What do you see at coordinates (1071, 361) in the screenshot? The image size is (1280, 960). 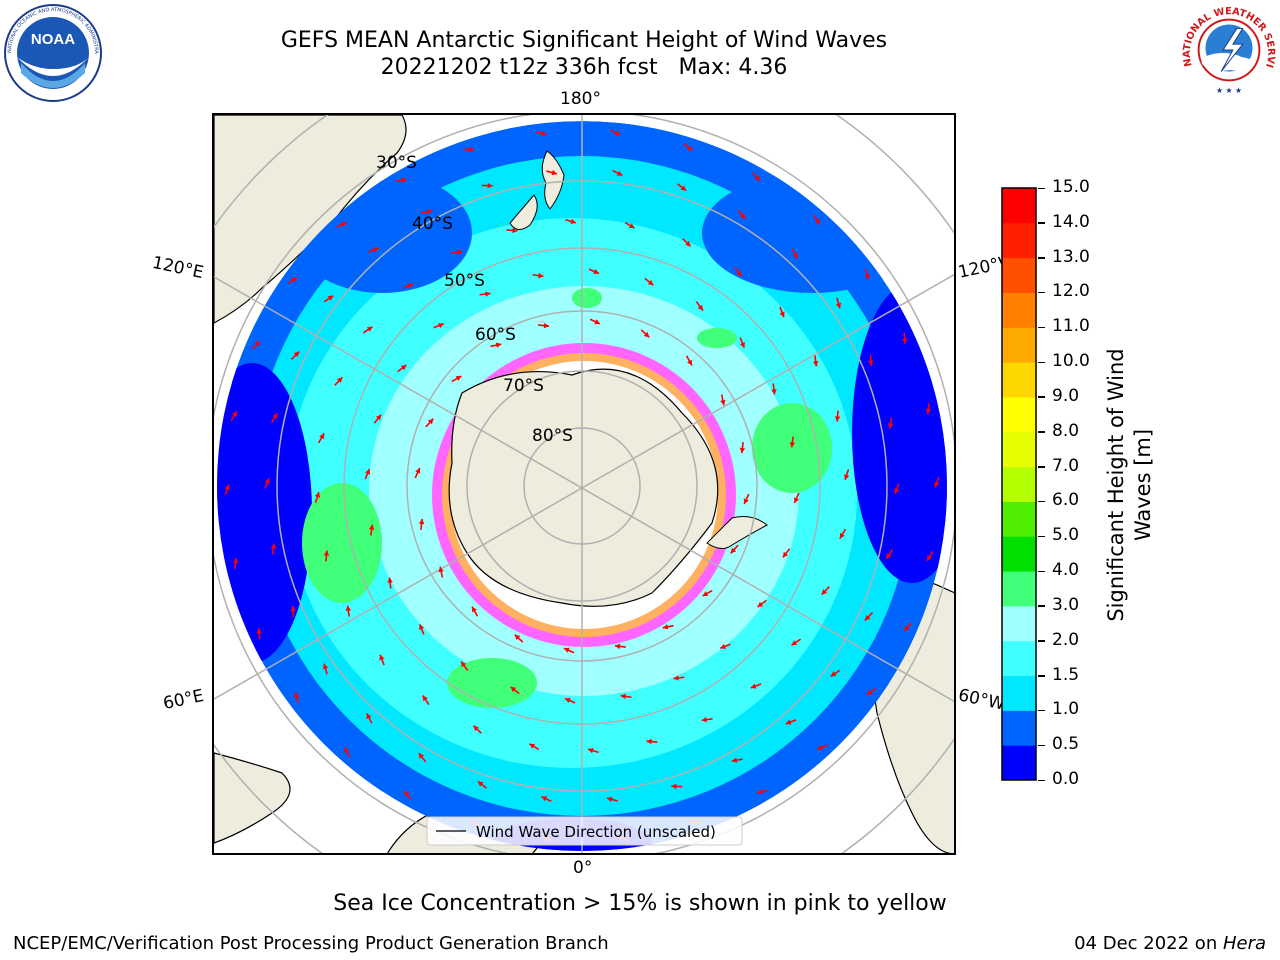 I see `colorbar-tick-label: 10.0` at bounding box center [1071, 361].